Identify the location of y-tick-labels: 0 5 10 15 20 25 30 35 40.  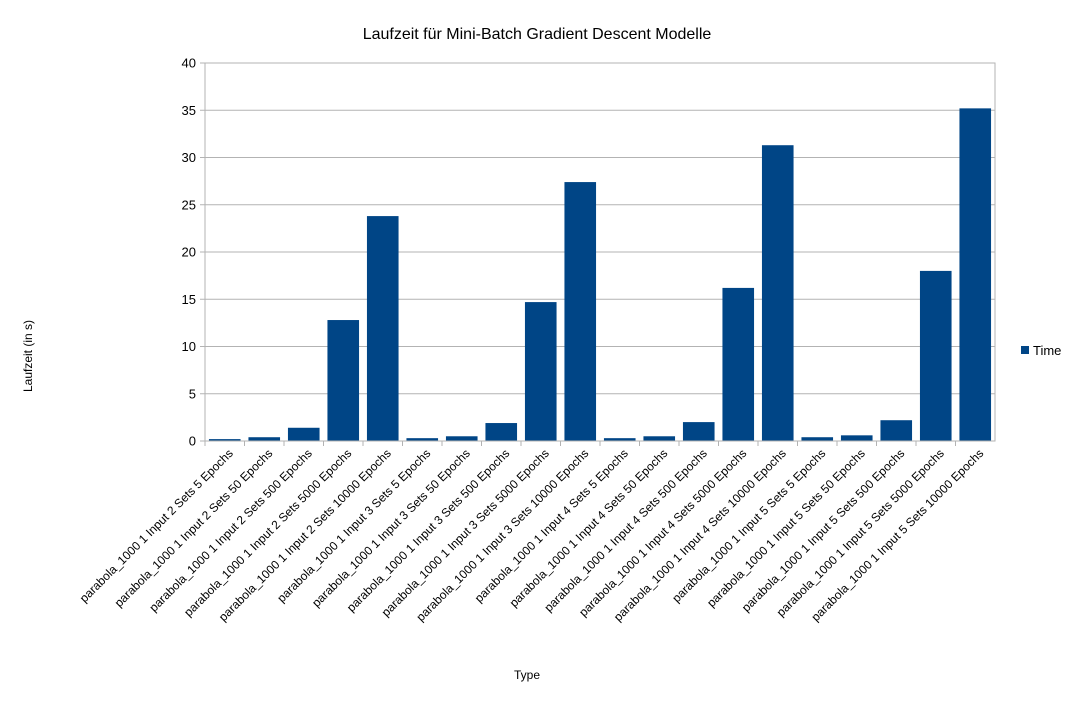
(189, 252).